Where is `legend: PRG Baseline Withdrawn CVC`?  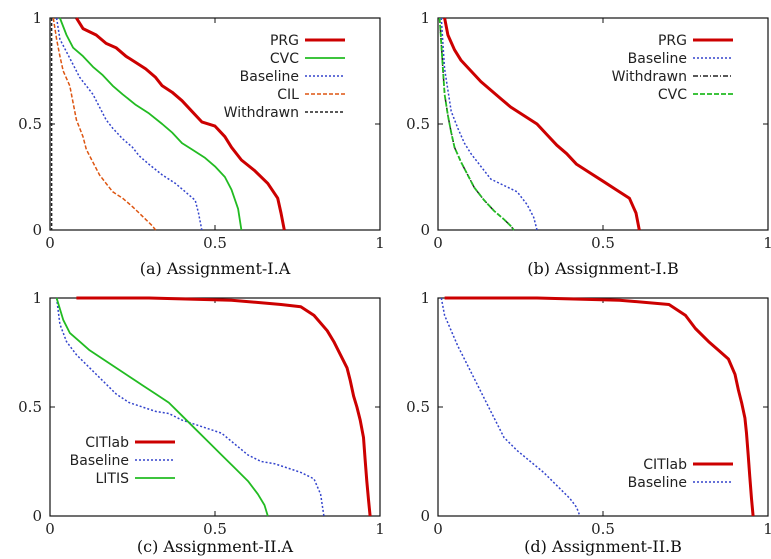 legend: PRG Baseline Withdrawn CVC is located at coordinates (672, 68).